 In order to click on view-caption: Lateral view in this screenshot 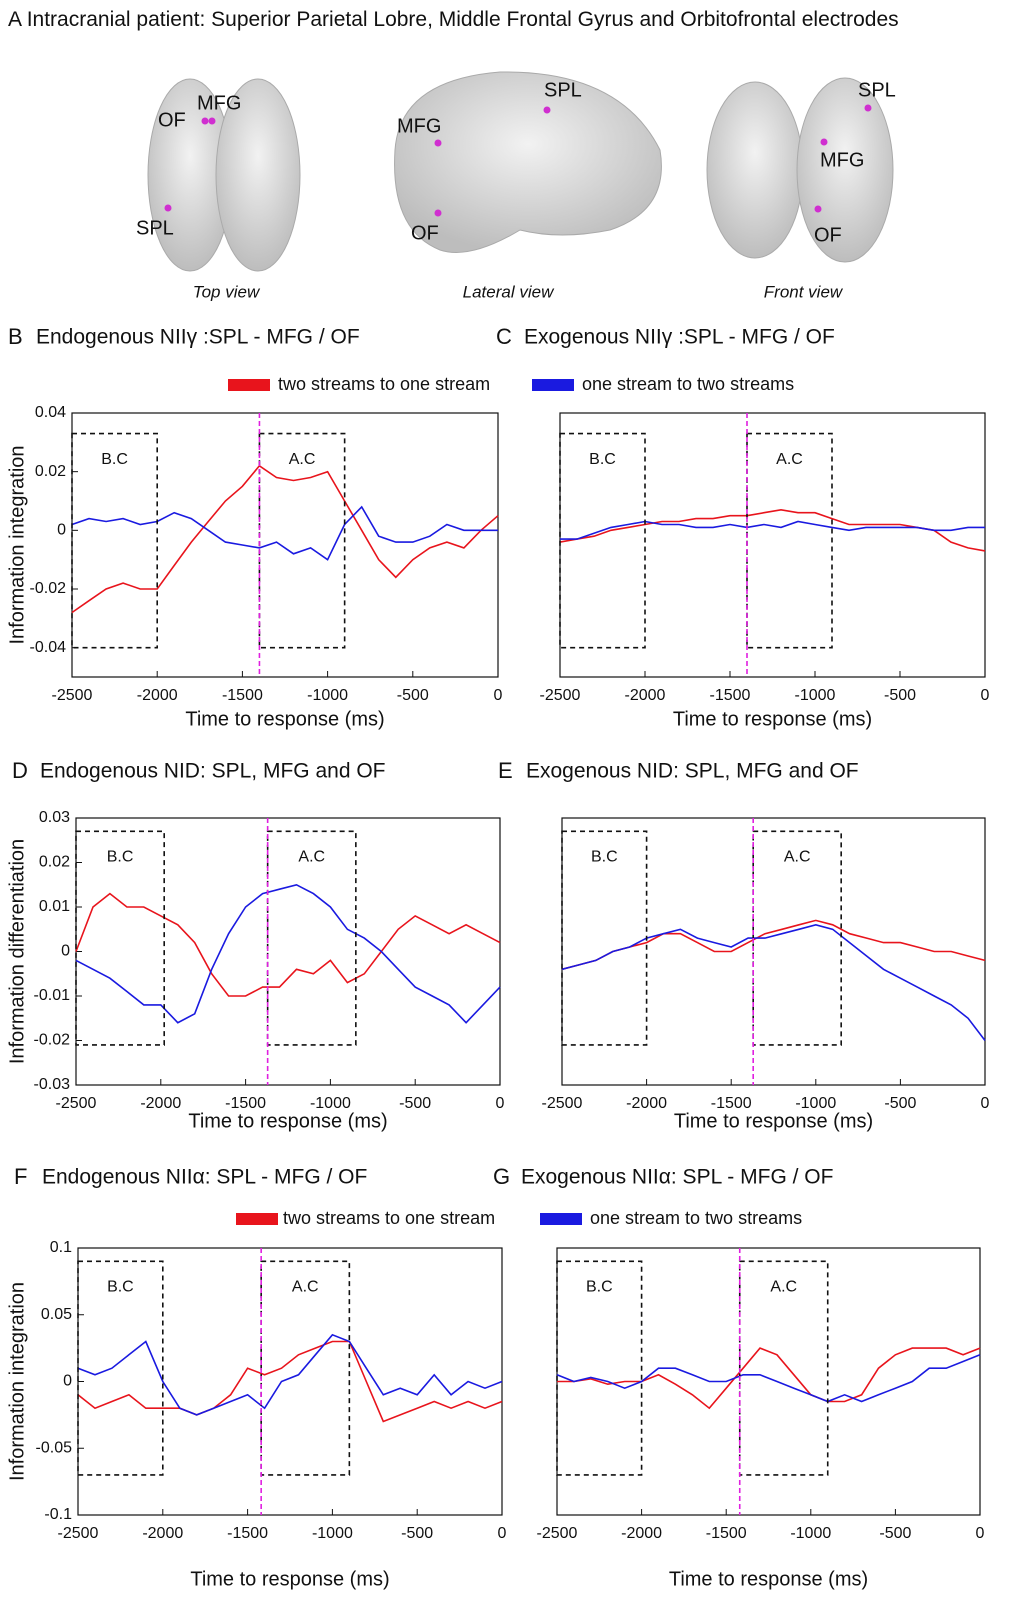, I will do `click(509, 291)`.